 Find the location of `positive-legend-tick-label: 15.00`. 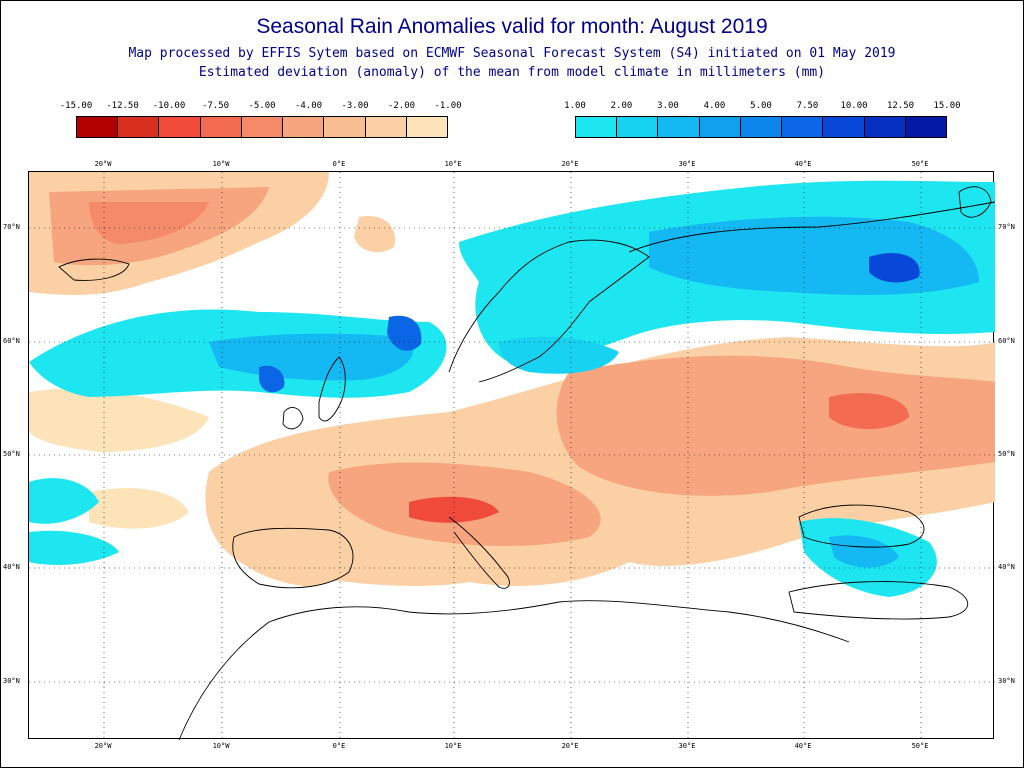

positive-legend-tick-label: 15.00 is located at coordinates (947, 106).